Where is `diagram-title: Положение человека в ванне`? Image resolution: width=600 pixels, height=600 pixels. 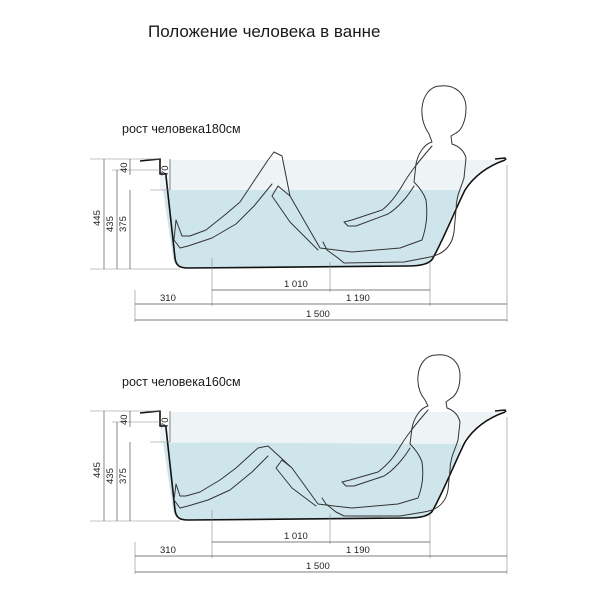
diagram-title: Положение человека в ванне is located at coordinates (264, 31).